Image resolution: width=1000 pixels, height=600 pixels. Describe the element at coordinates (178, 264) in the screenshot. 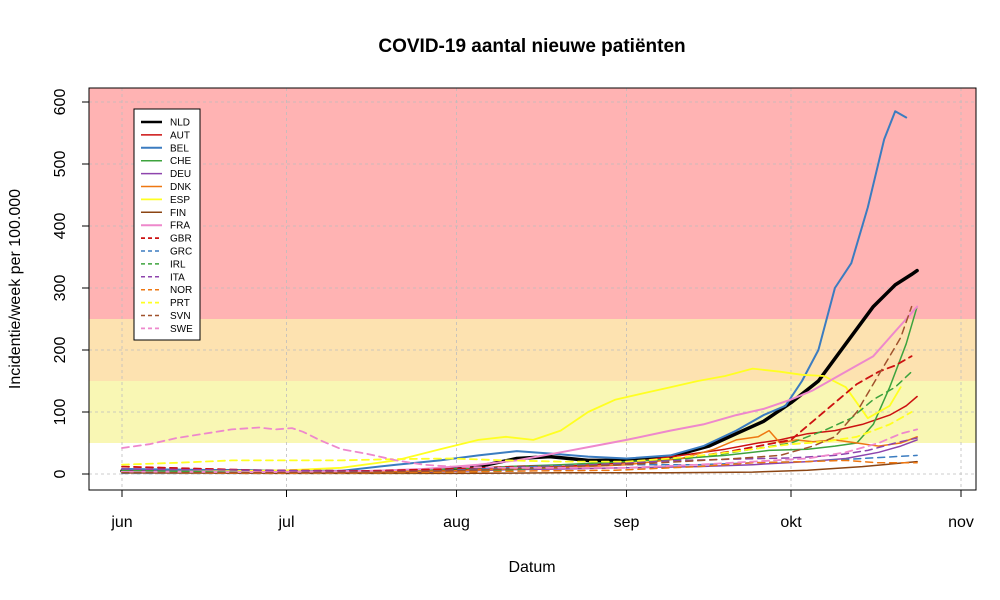

I see `legend-label-irl: IRL` at that location.